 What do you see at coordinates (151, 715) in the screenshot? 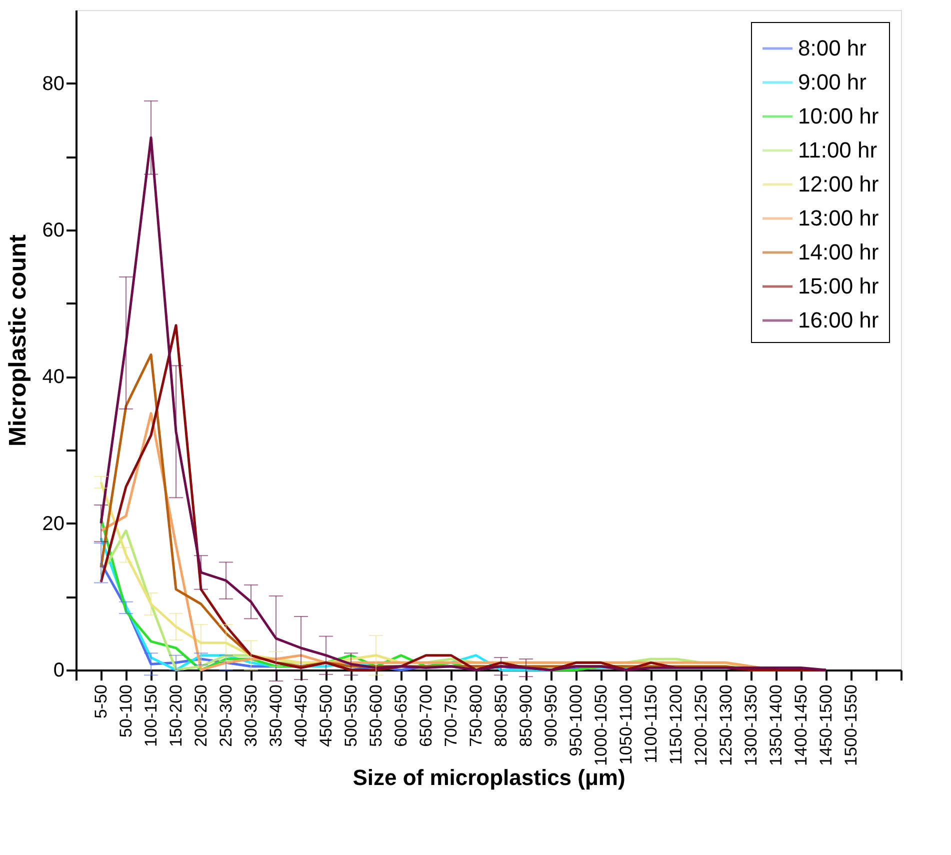
I see `x-tick-label: 100-150` at bounding box center [151, 715].